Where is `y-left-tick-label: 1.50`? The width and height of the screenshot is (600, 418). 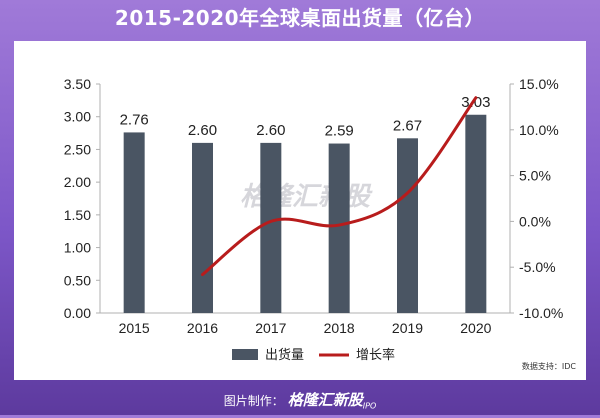
y-left-tick-label: 1.50 is located at coordinates (77, 215).